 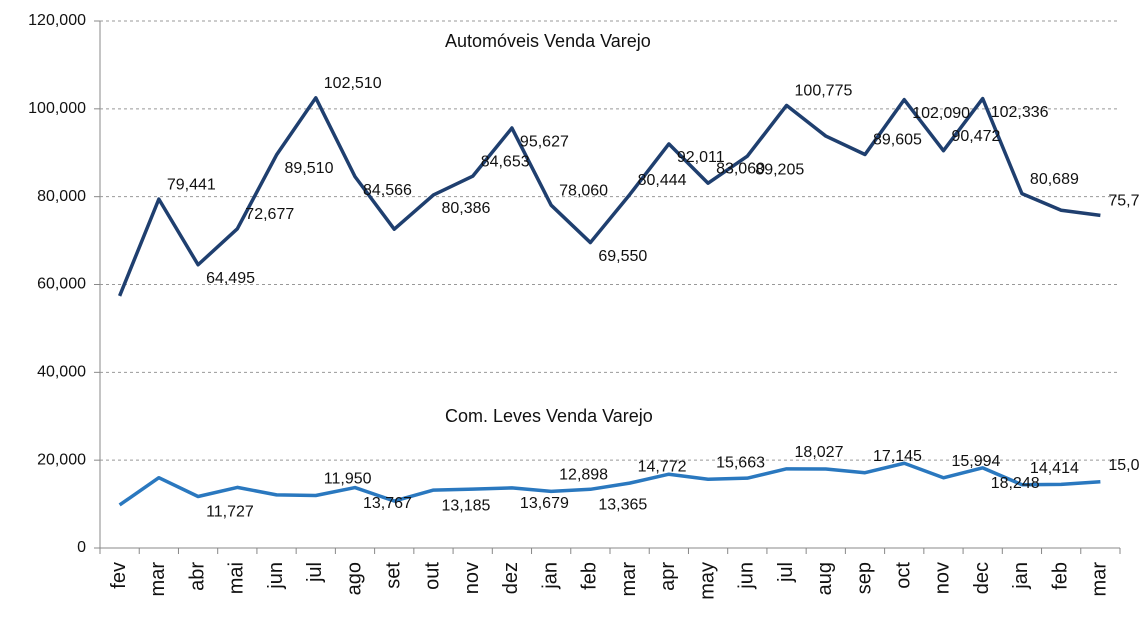 What do you see at coordinates (897, 140) in the screenshot?
I see `data-label: 89,605` at bounding box center [897, 140].